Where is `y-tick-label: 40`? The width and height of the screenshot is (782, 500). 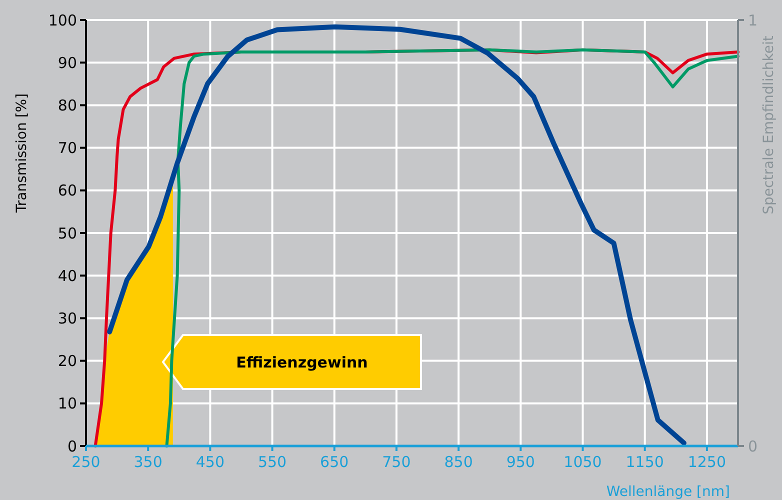 y-tick-label: 40 is located at coordinates (67, 275).